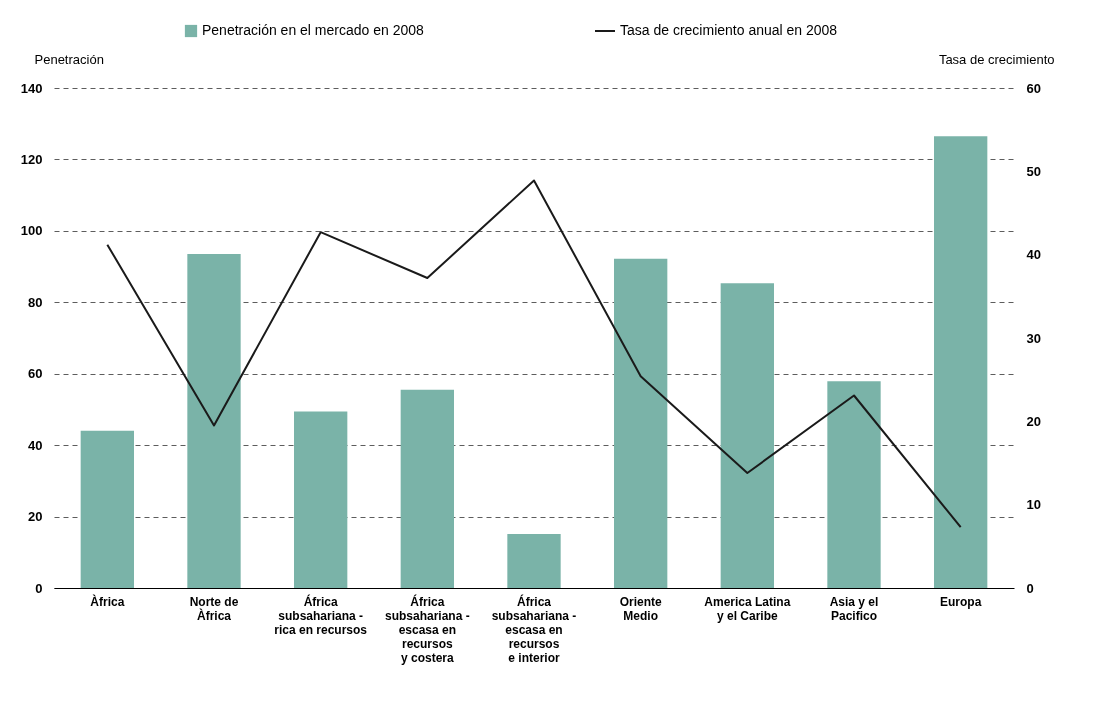 The height and width of the screenshot is (718, 1101). Describe the element at coordinates (31, 88) in the screenshot. I see `y-tick-label: 140` at that location.